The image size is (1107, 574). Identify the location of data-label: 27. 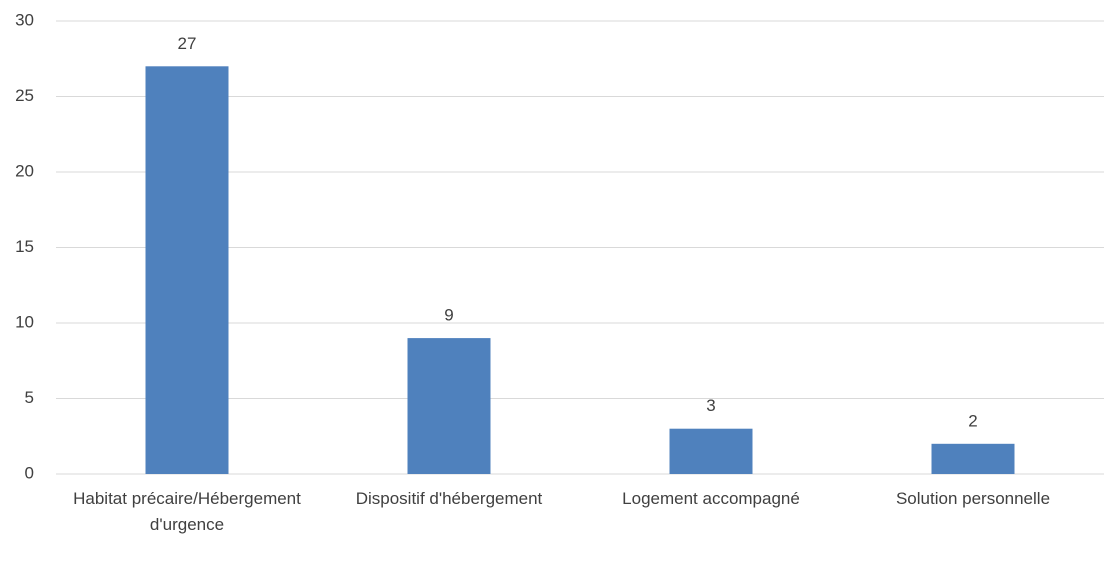
(187, 43).